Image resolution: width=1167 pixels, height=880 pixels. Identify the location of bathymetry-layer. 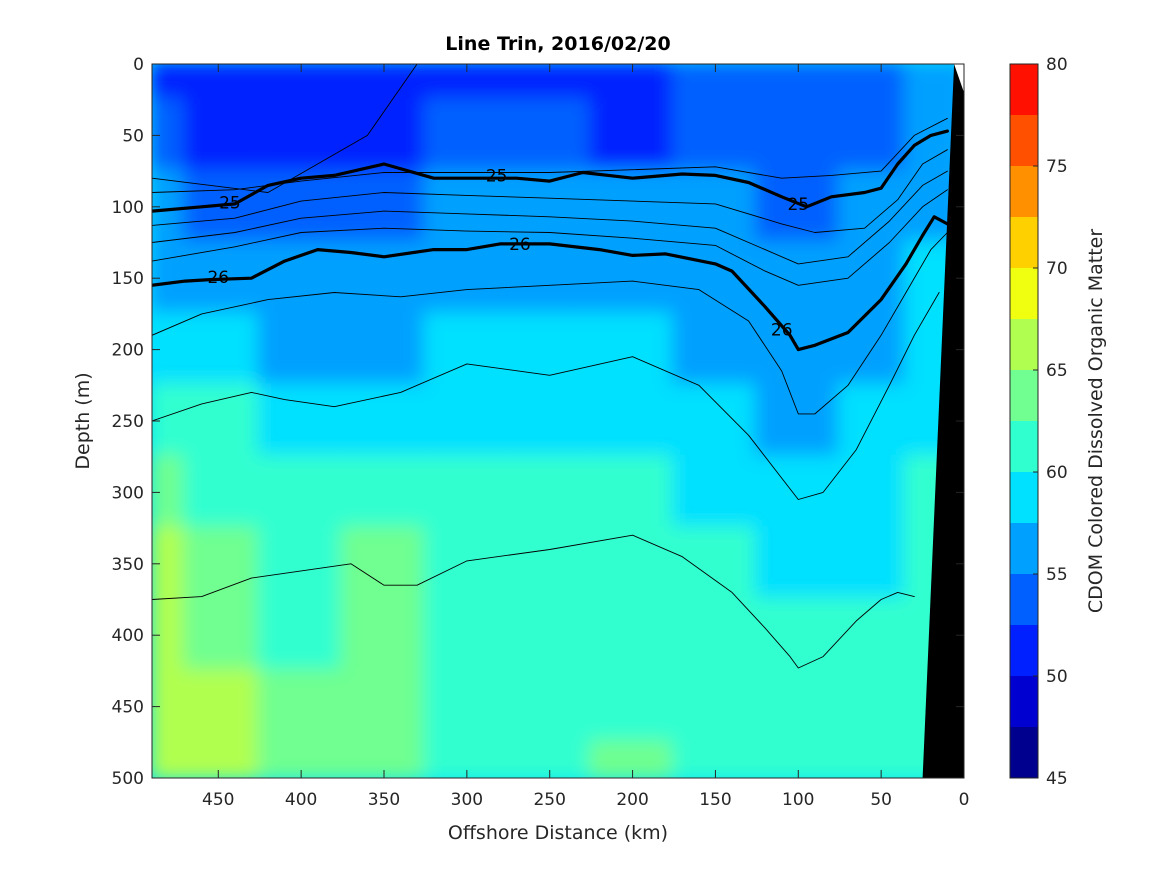
(943, 421).